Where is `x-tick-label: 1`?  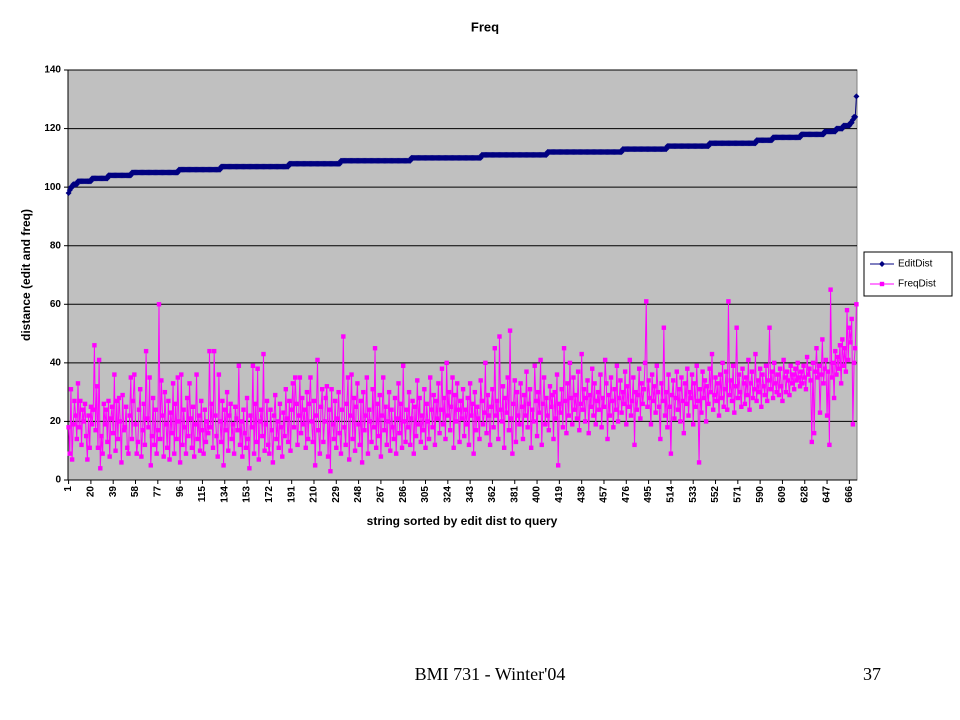 x-tick-label: 1 is located at coordinates (68, 489).